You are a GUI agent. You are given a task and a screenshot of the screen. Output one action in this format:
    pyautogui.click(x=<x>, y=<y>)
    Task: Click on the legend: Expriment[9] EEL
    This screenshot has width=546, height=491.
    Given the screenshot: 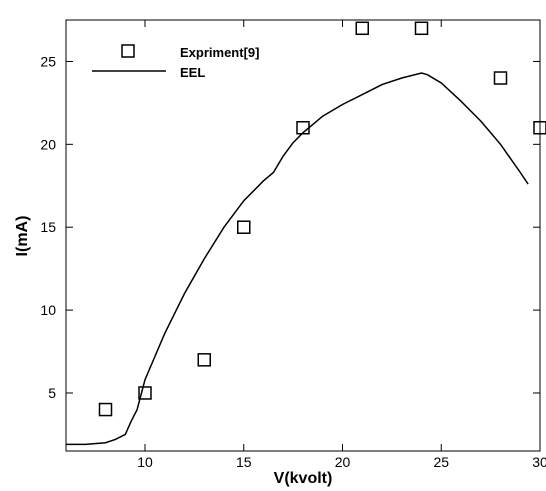 What is the action you would take?
    pyautogui.click(x=175, y=62)
    